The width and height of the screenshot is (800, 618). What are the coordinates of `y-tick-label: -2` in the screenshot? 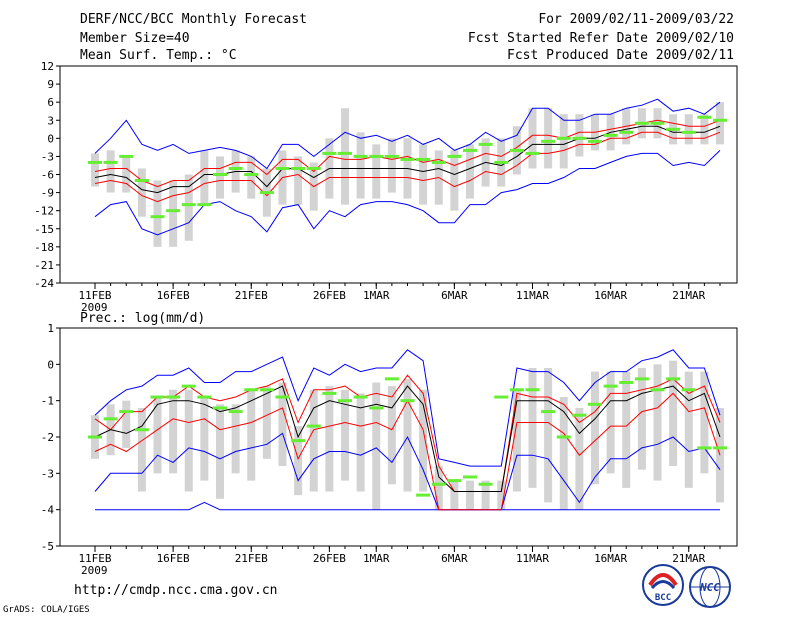 It's located at (47, 437).